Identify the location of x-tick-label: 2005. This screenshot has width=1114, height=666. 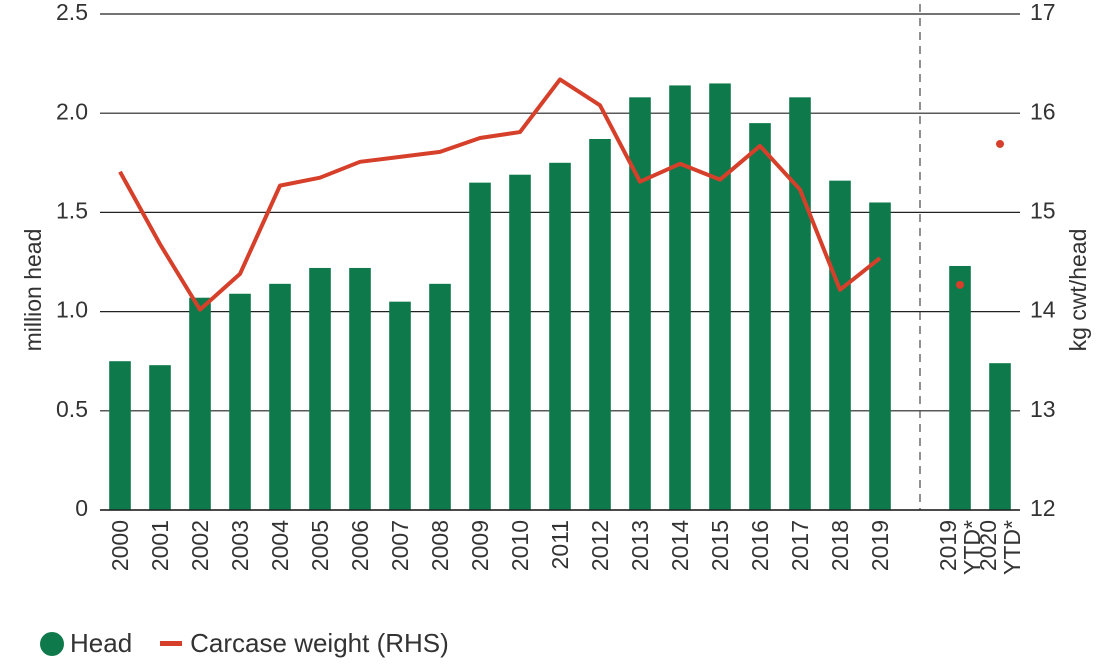
(320, 546).